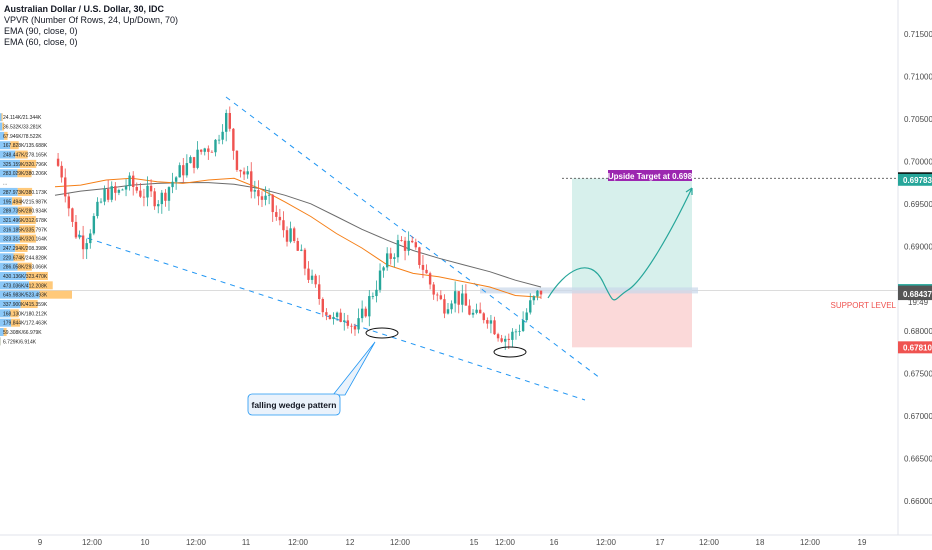  I want to click on pattern-label: falling wedge pattern, so click(293, 405).